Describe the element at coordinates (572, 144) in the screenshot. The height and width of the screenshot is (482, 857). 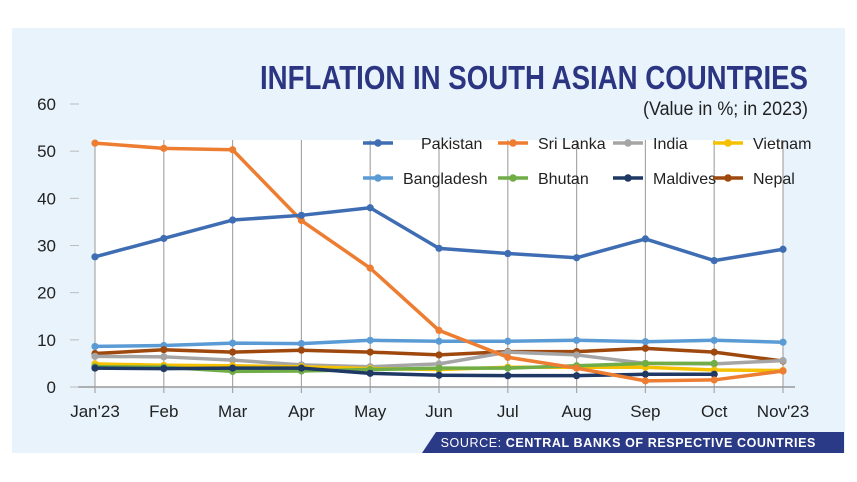
I see `legend-label: Sri Lanka` at that location.